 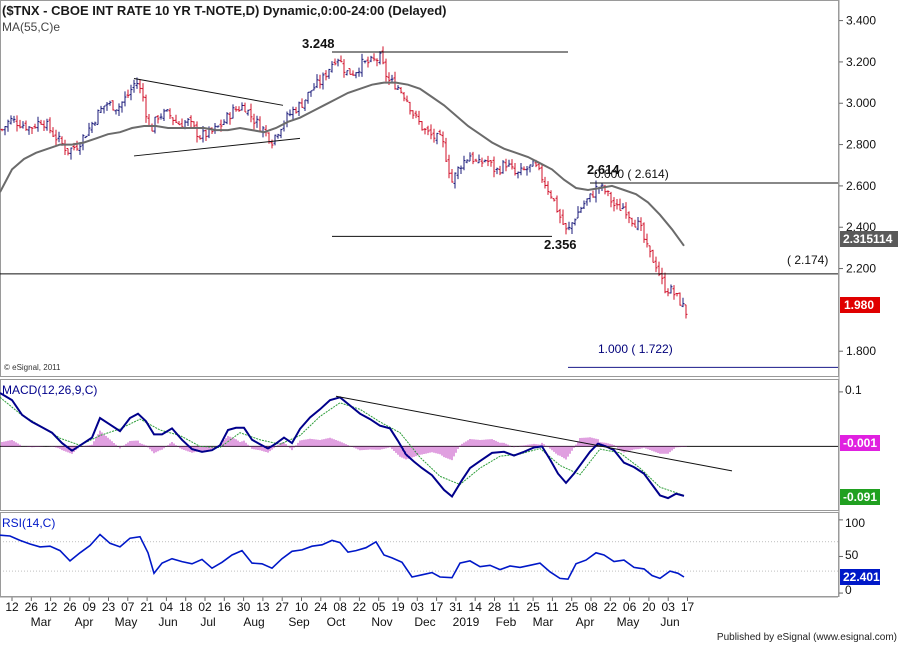 I want to click on macd-signal-line, so click(x=342, y=446).